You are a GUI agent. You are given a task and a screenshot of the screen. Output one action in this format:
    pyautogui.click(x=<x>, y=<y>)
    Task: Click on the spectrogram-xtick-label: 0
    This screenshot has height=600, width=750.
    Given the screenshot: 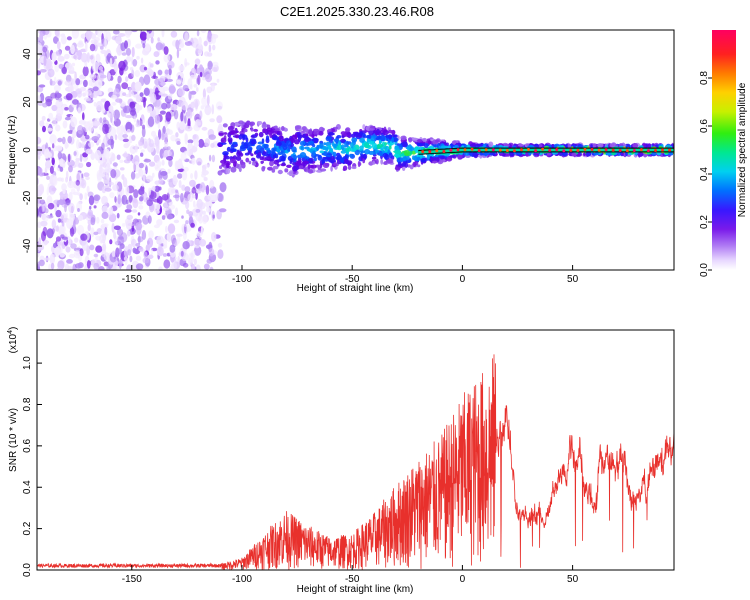 What is the action you would take?
    pyautogui.click(x=463, y=279)
    